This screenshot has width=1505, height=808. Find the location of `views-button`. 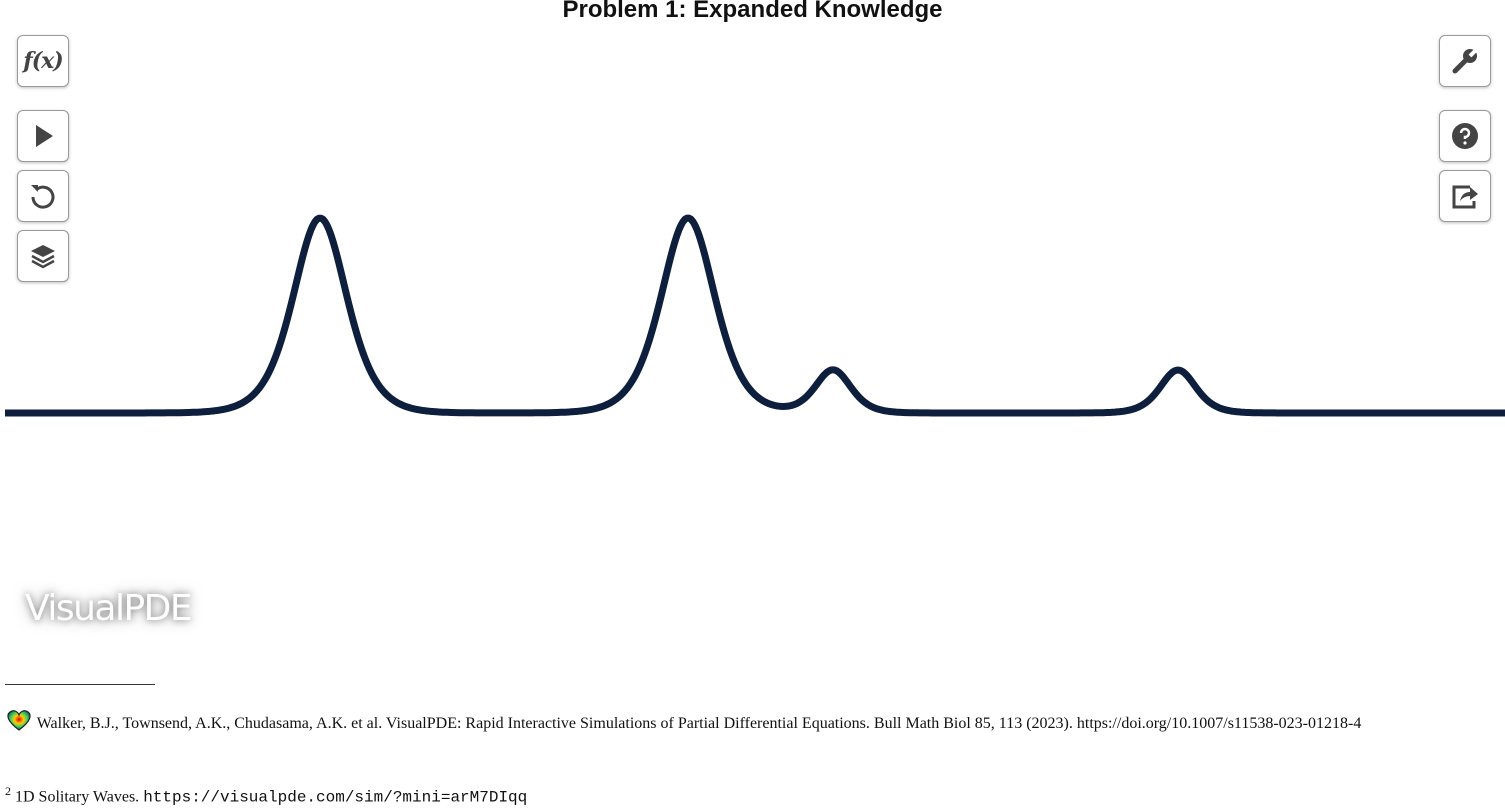

views-button is located at coordinates (43, 256).